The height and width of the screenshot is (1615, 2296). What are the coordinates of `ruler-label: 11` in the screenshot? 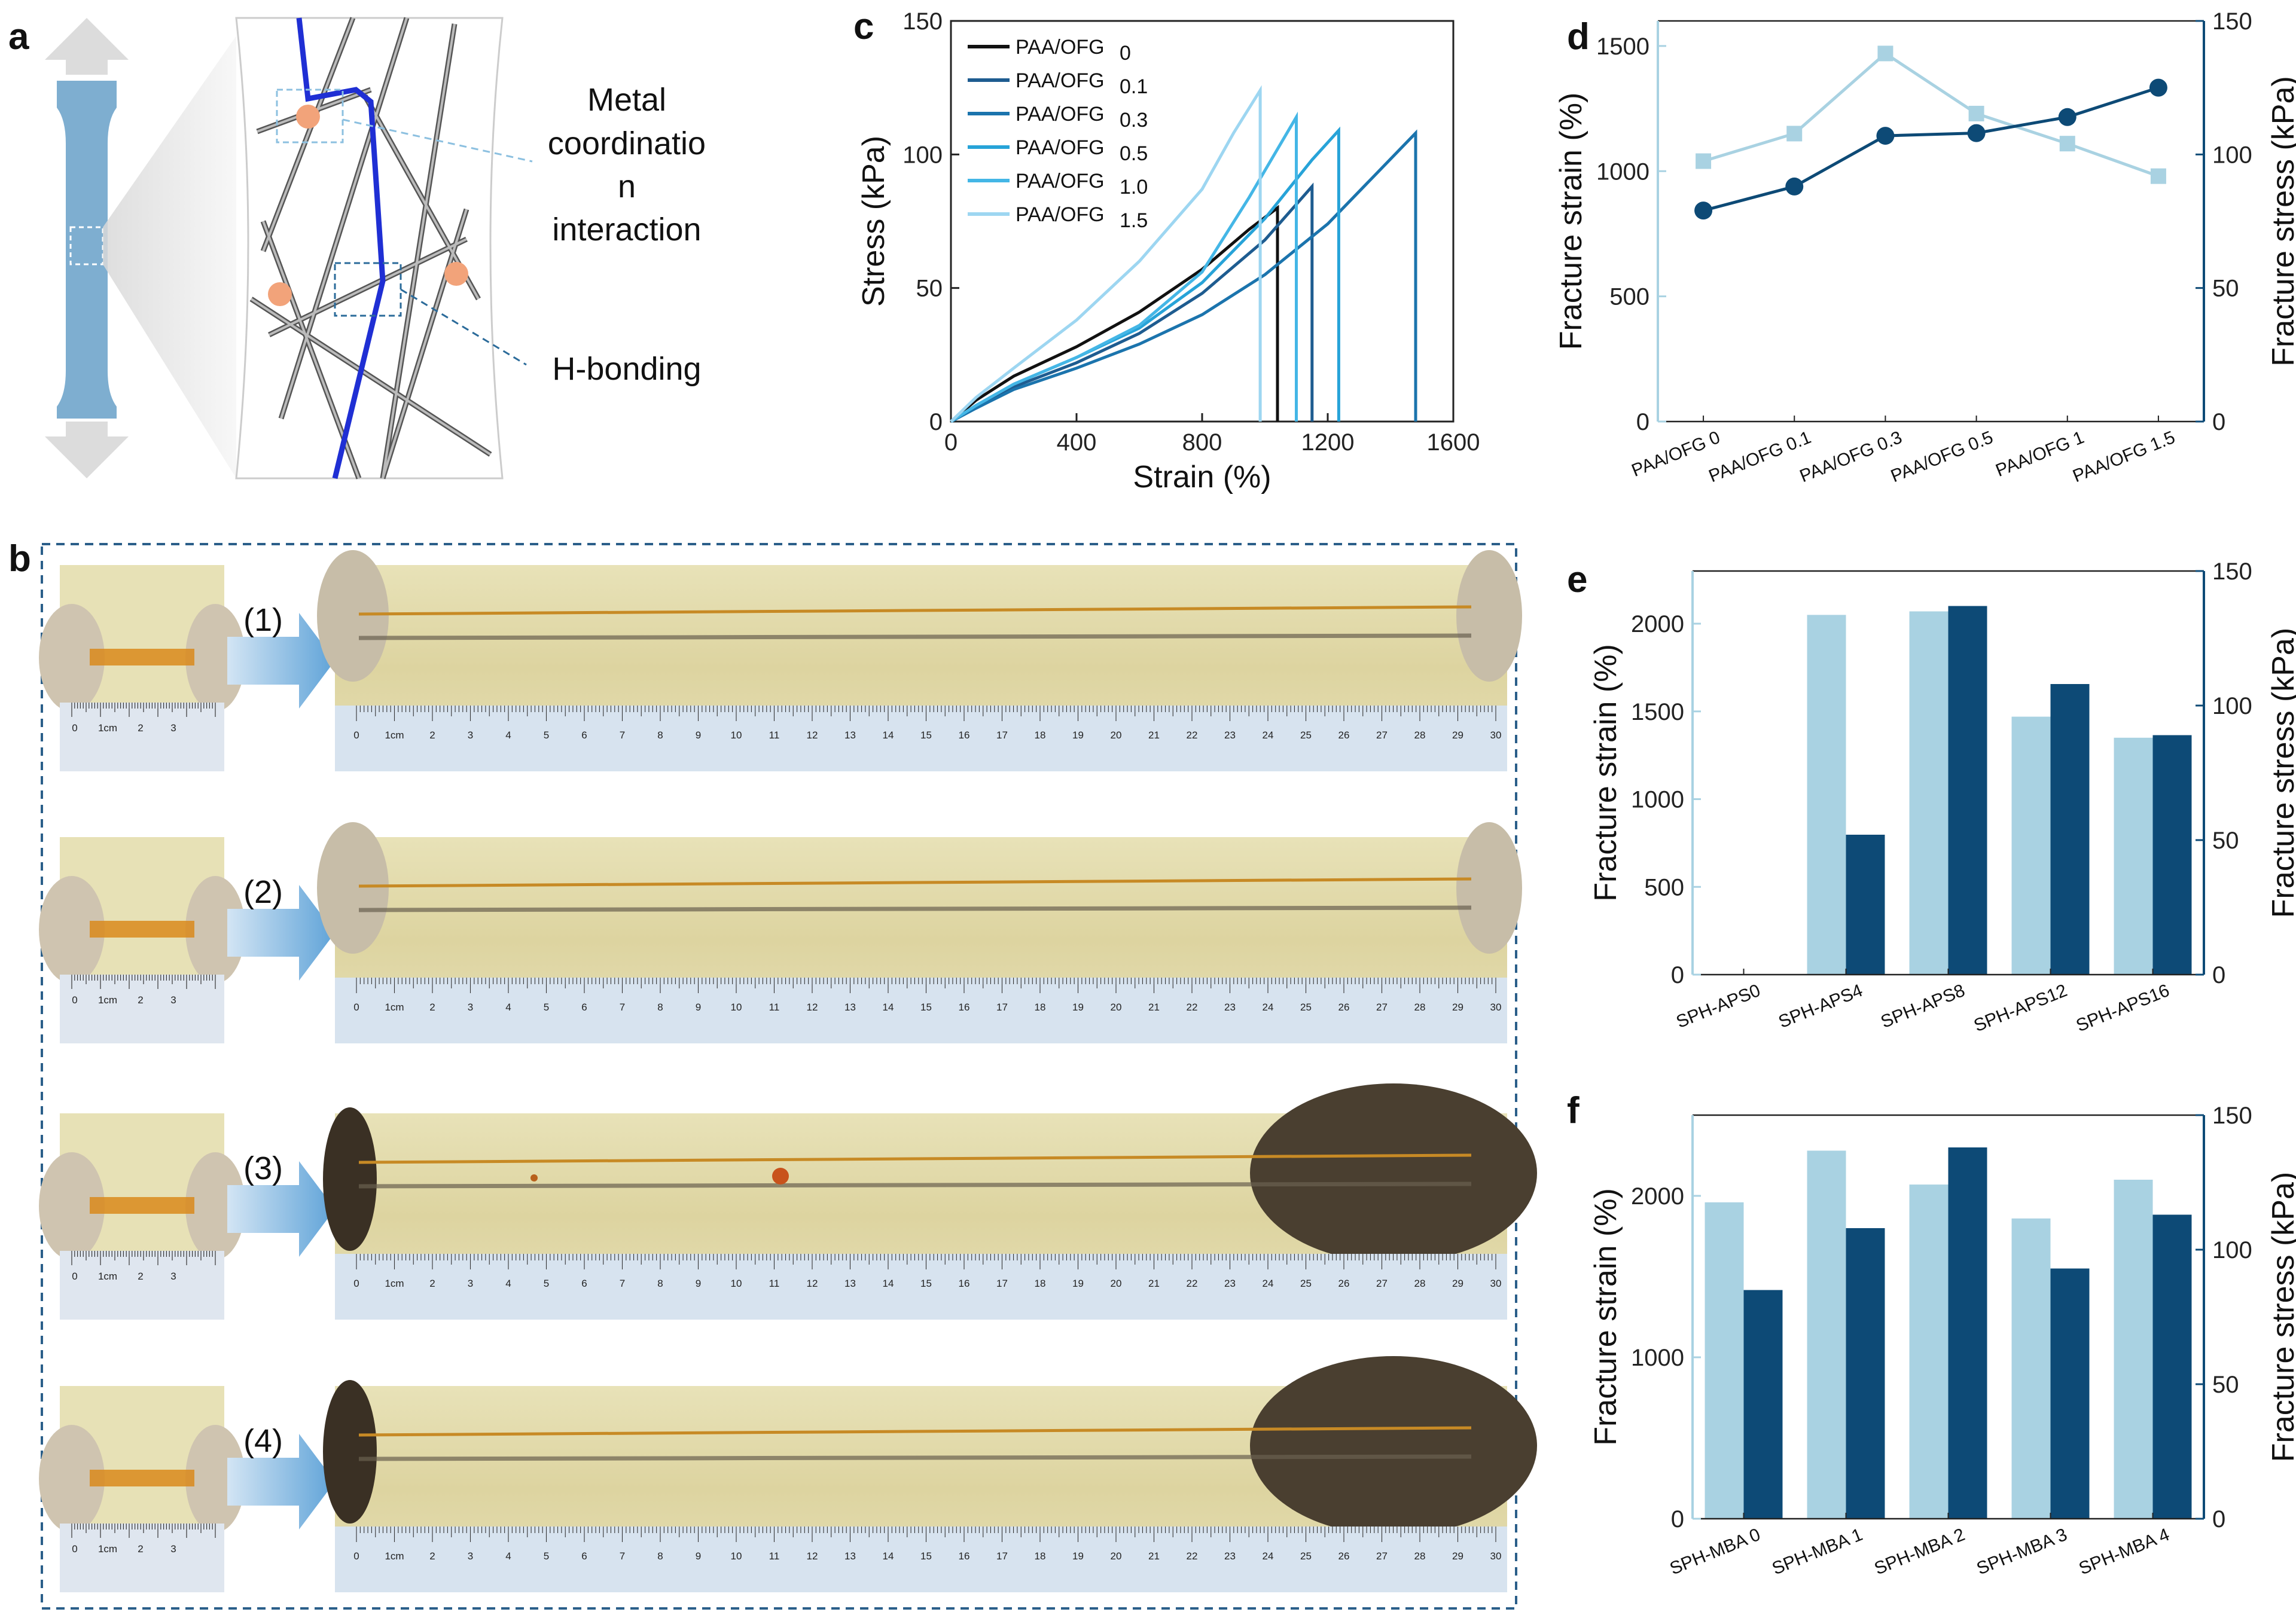 It's located at (774, 1556).